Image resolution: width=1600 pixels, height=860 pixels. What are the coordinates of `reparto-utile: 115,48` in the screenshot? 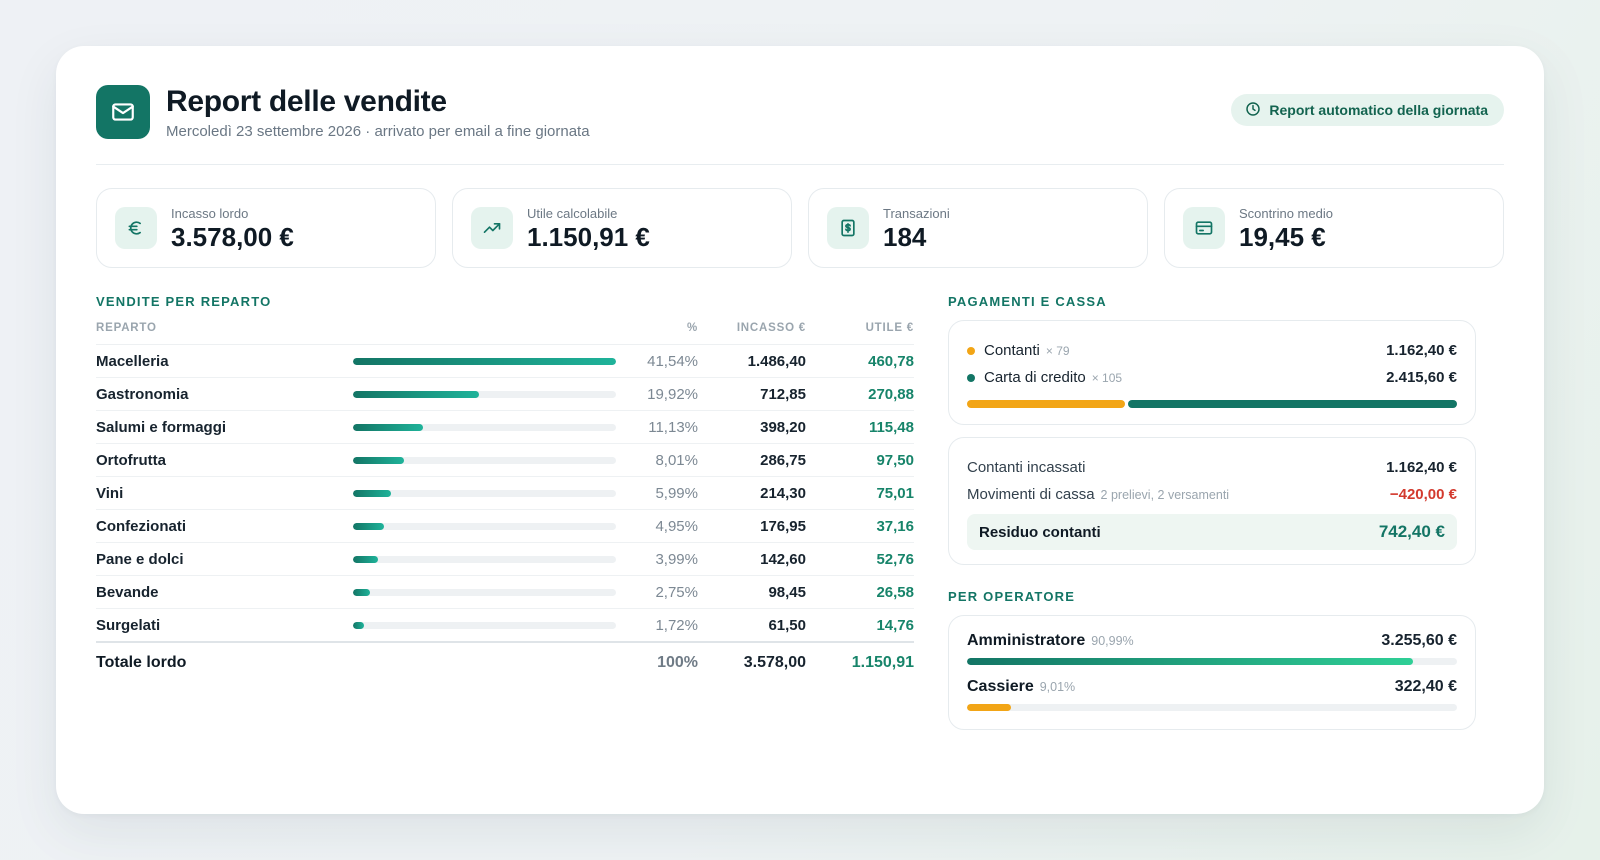 It's located at (891, 427).